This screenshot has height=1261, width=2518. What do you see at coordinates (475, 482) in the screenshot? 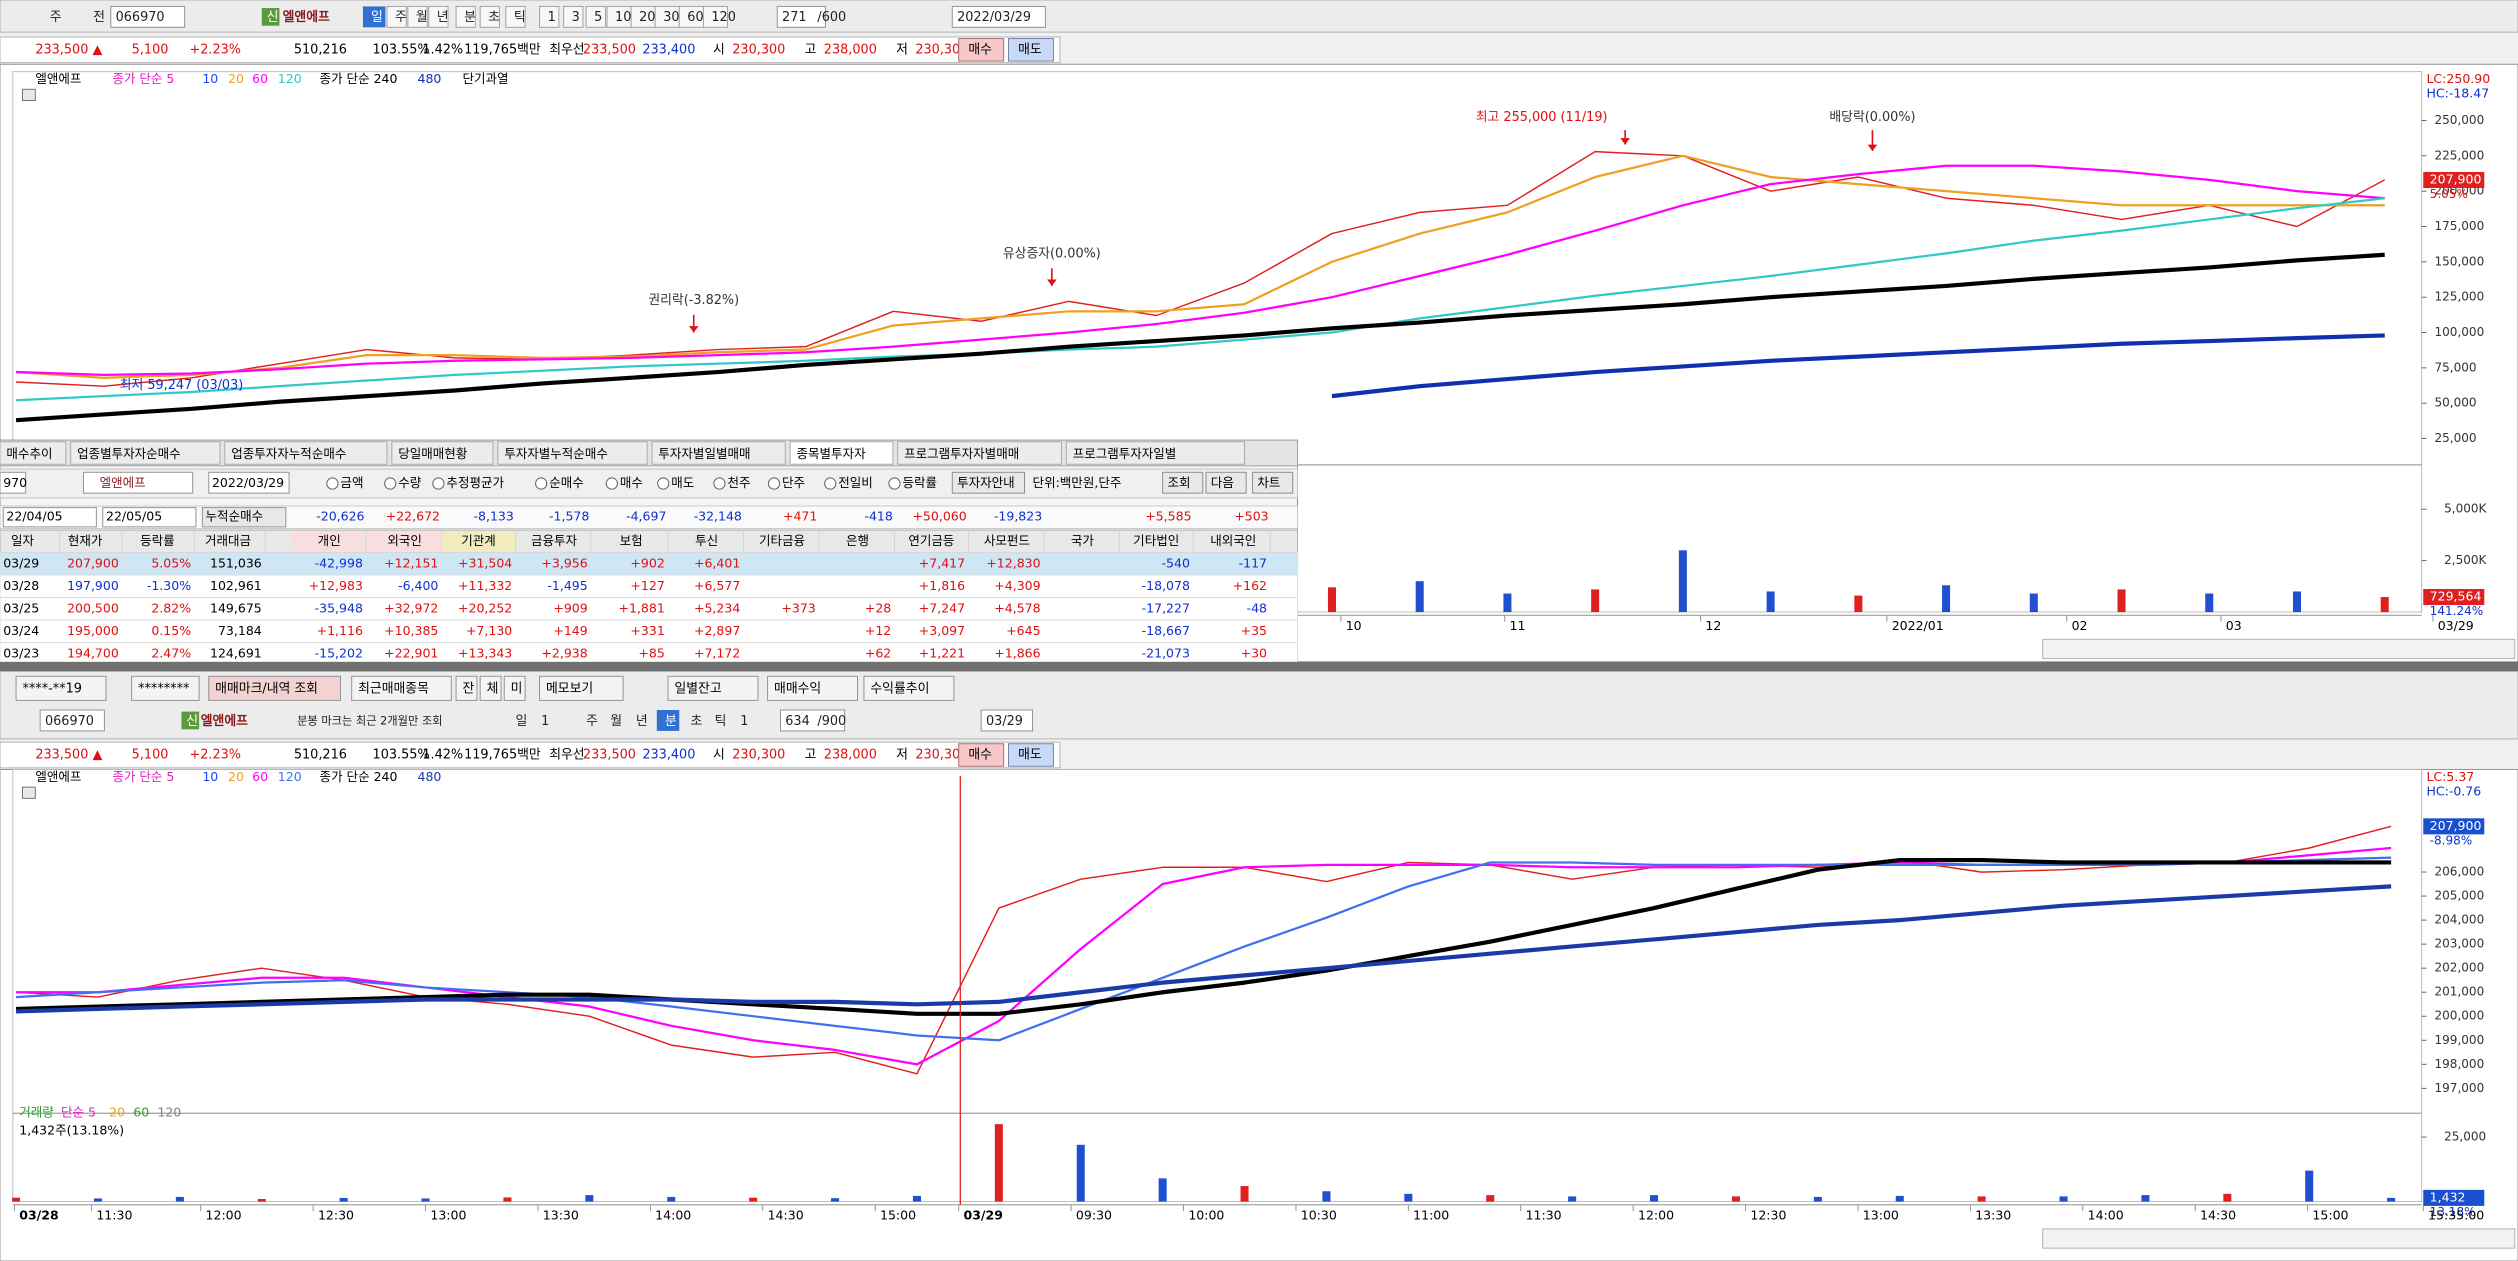
I see `control-label: 추정평균가` at bounding box center [475, 482].